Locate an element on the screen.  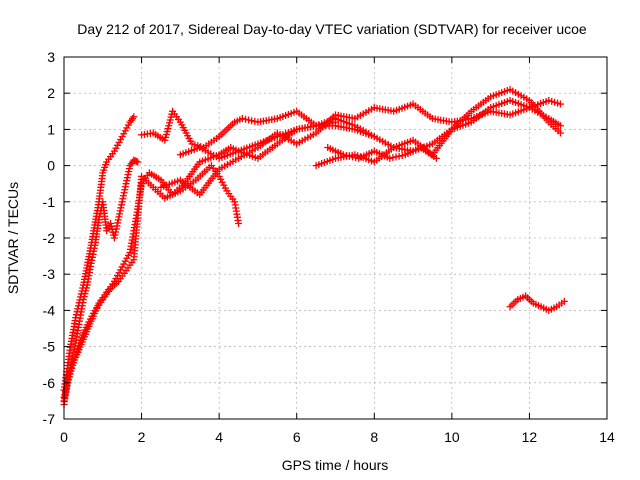
x-axis-label: GPS time / hours is located at coordinates (335, 465).